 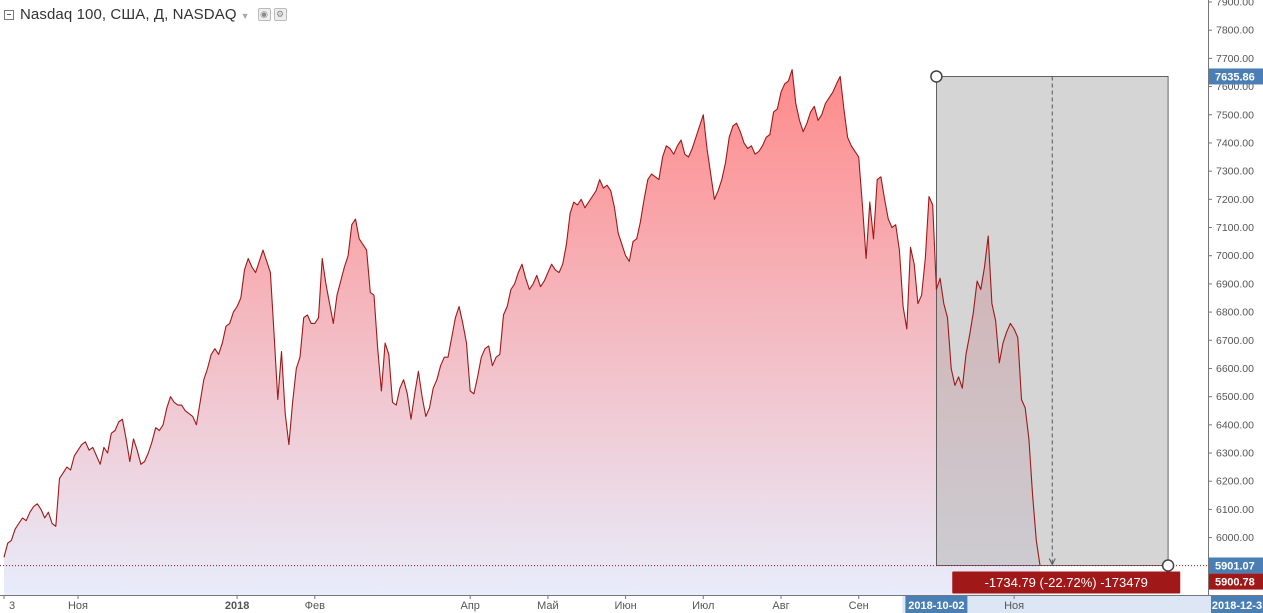 I want to click on y-axis-panel, so click(x=1235, y=297).